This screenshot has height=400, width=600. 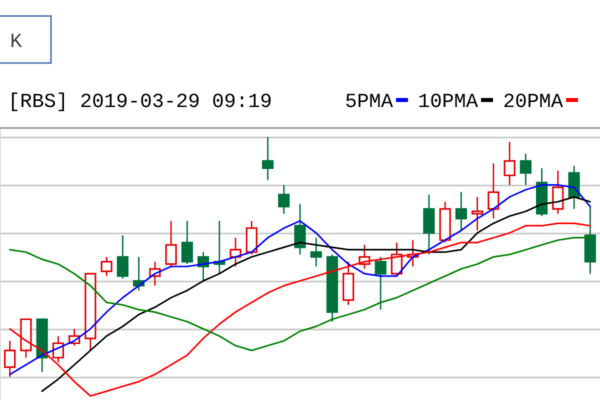 I want to click on legend-label: 10PMA, so click(x=448, y=102).